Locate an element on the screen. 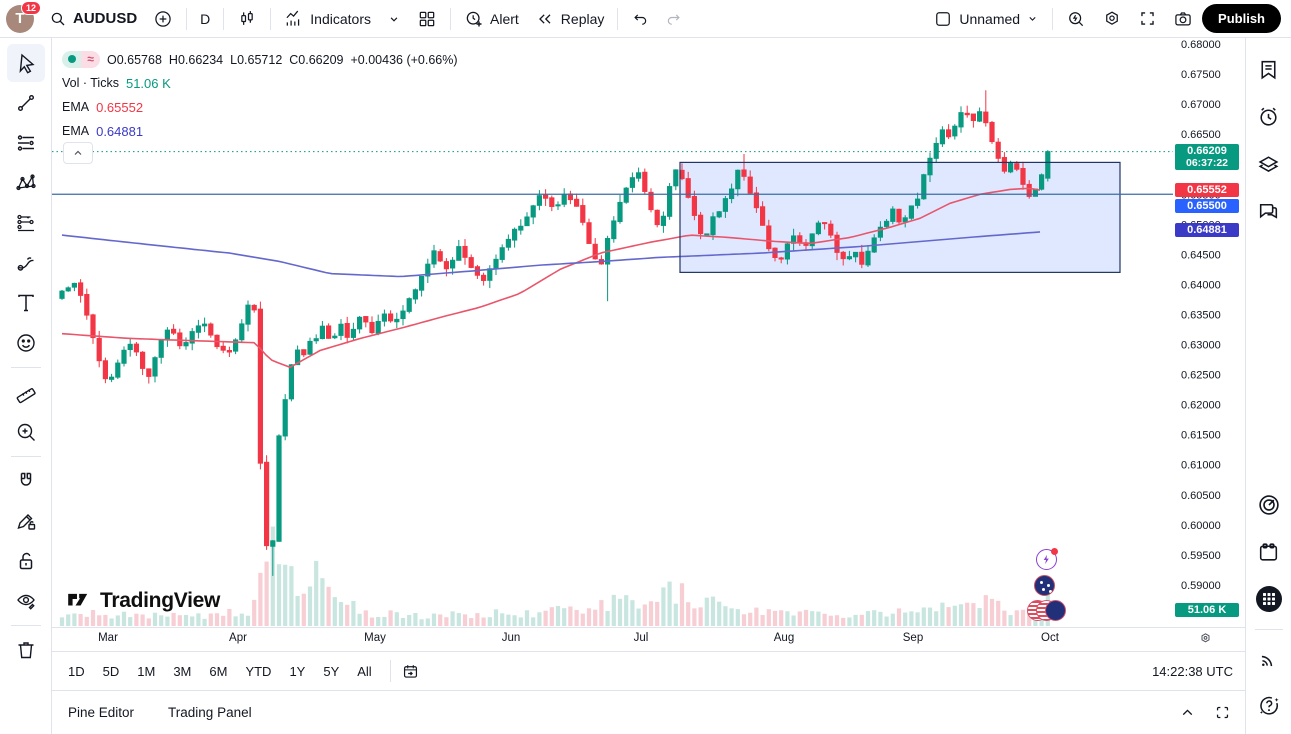 This screenshot has height=734, width=1291. layout-name: Unnamed is located at coordinates (990, 18).